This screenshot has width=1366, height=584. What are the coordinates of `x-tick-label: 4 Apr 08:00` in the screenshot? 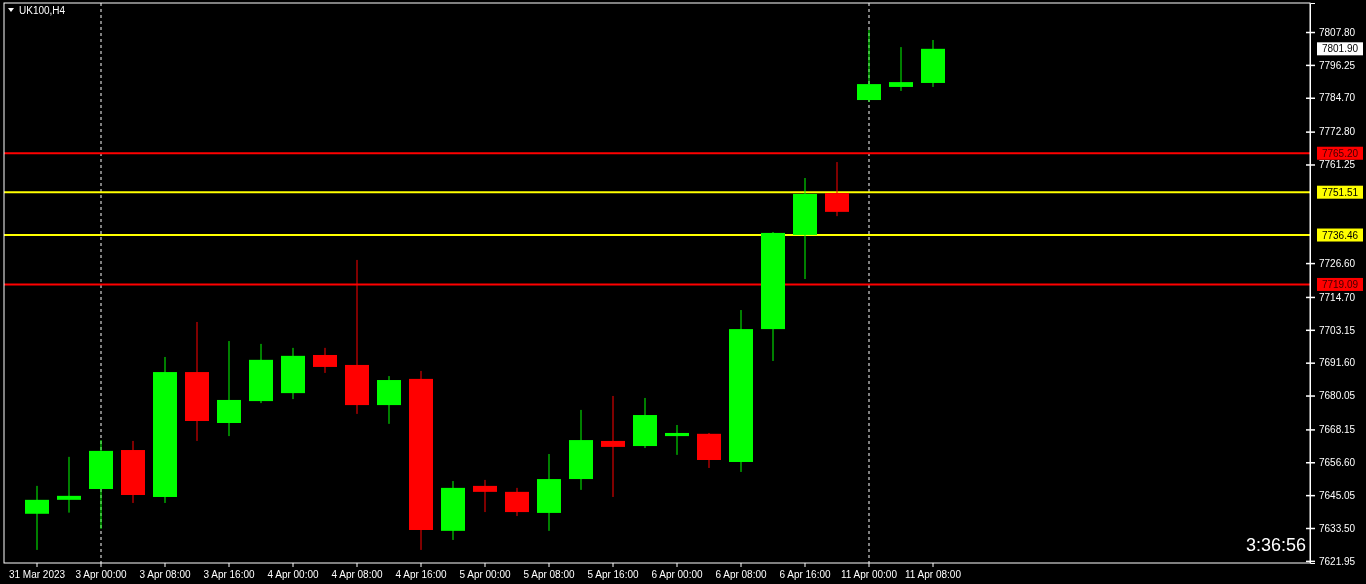 It's located at (357, 574).